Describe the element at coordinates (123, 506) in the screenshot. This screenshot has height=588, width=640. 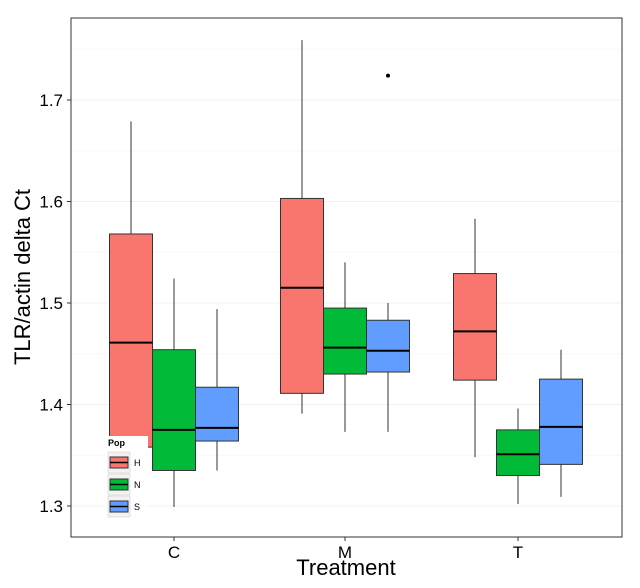
I see `legend-item-S: S` at that location.